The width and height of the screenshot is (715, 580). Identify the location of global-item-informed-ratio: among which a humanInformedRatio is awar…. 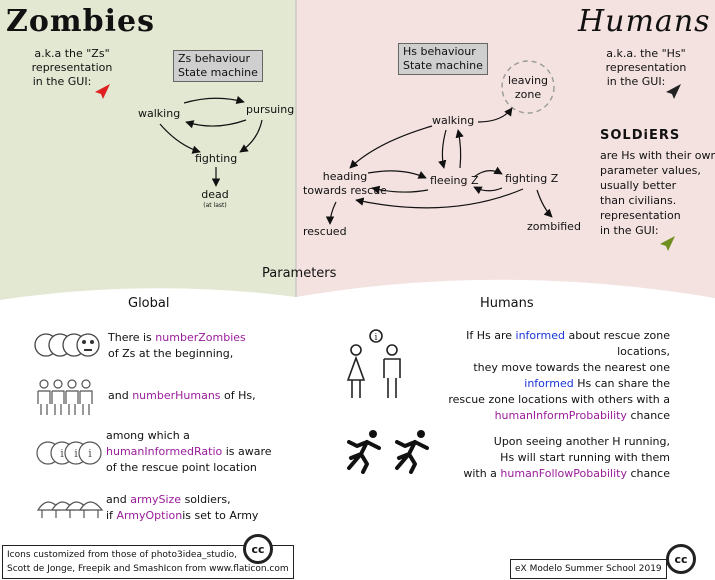
(189, 452).